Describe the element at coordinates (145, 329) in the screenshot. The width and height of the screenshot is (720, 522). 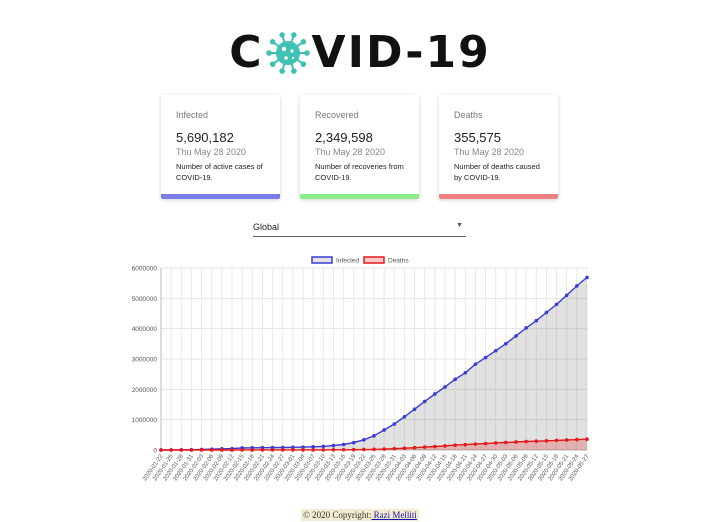
I see `y-tick-label: 4000000` at that location.